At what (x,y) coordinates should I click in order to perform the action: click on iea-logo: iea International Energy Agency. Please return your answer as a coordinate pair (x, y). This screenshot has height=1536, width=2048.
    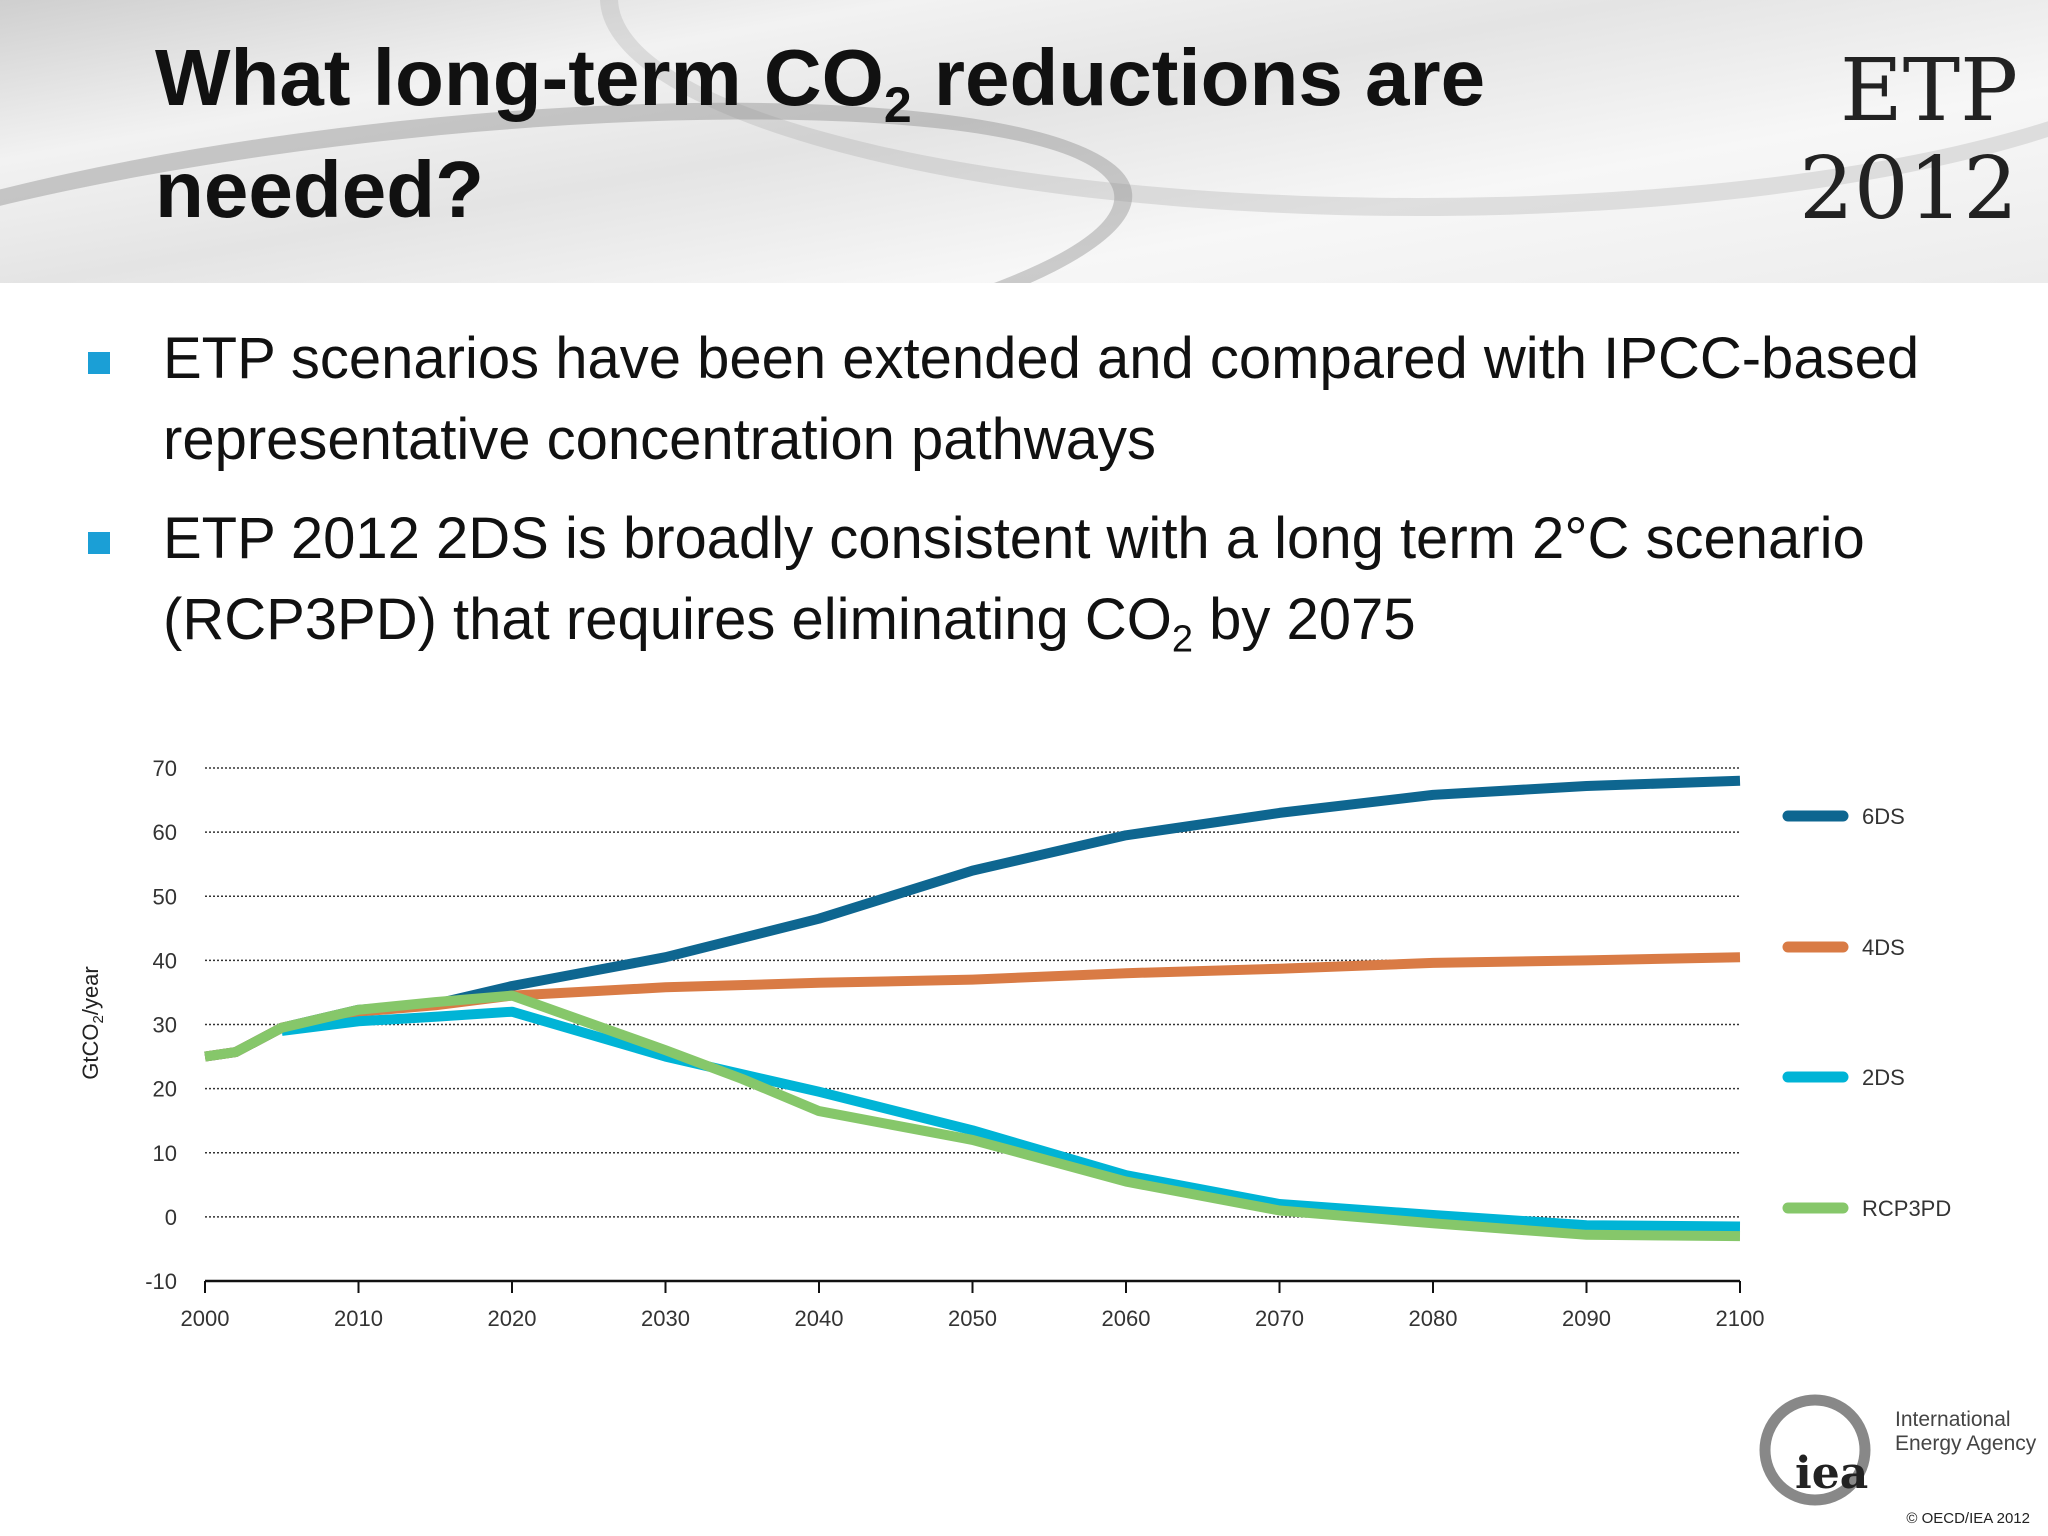
    Looking at the image, I should click on (1897, 1450).